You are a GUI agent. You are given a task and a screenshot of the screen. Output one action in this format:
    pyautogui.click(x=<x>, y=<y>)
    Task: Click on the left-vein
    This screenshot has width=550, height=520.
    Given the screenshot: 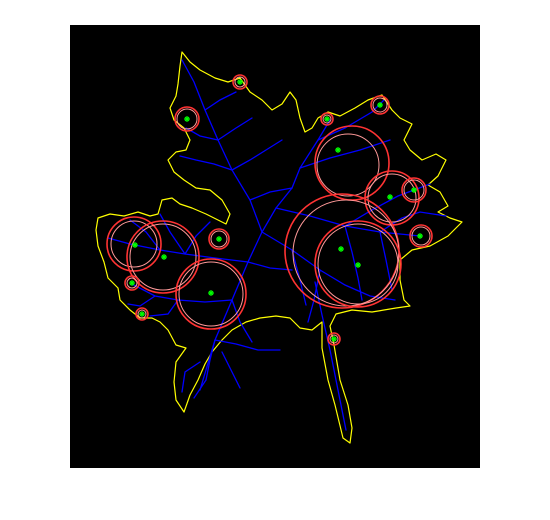 What is the action you would take?
    pyautogui.click(x=178, y=250)
    